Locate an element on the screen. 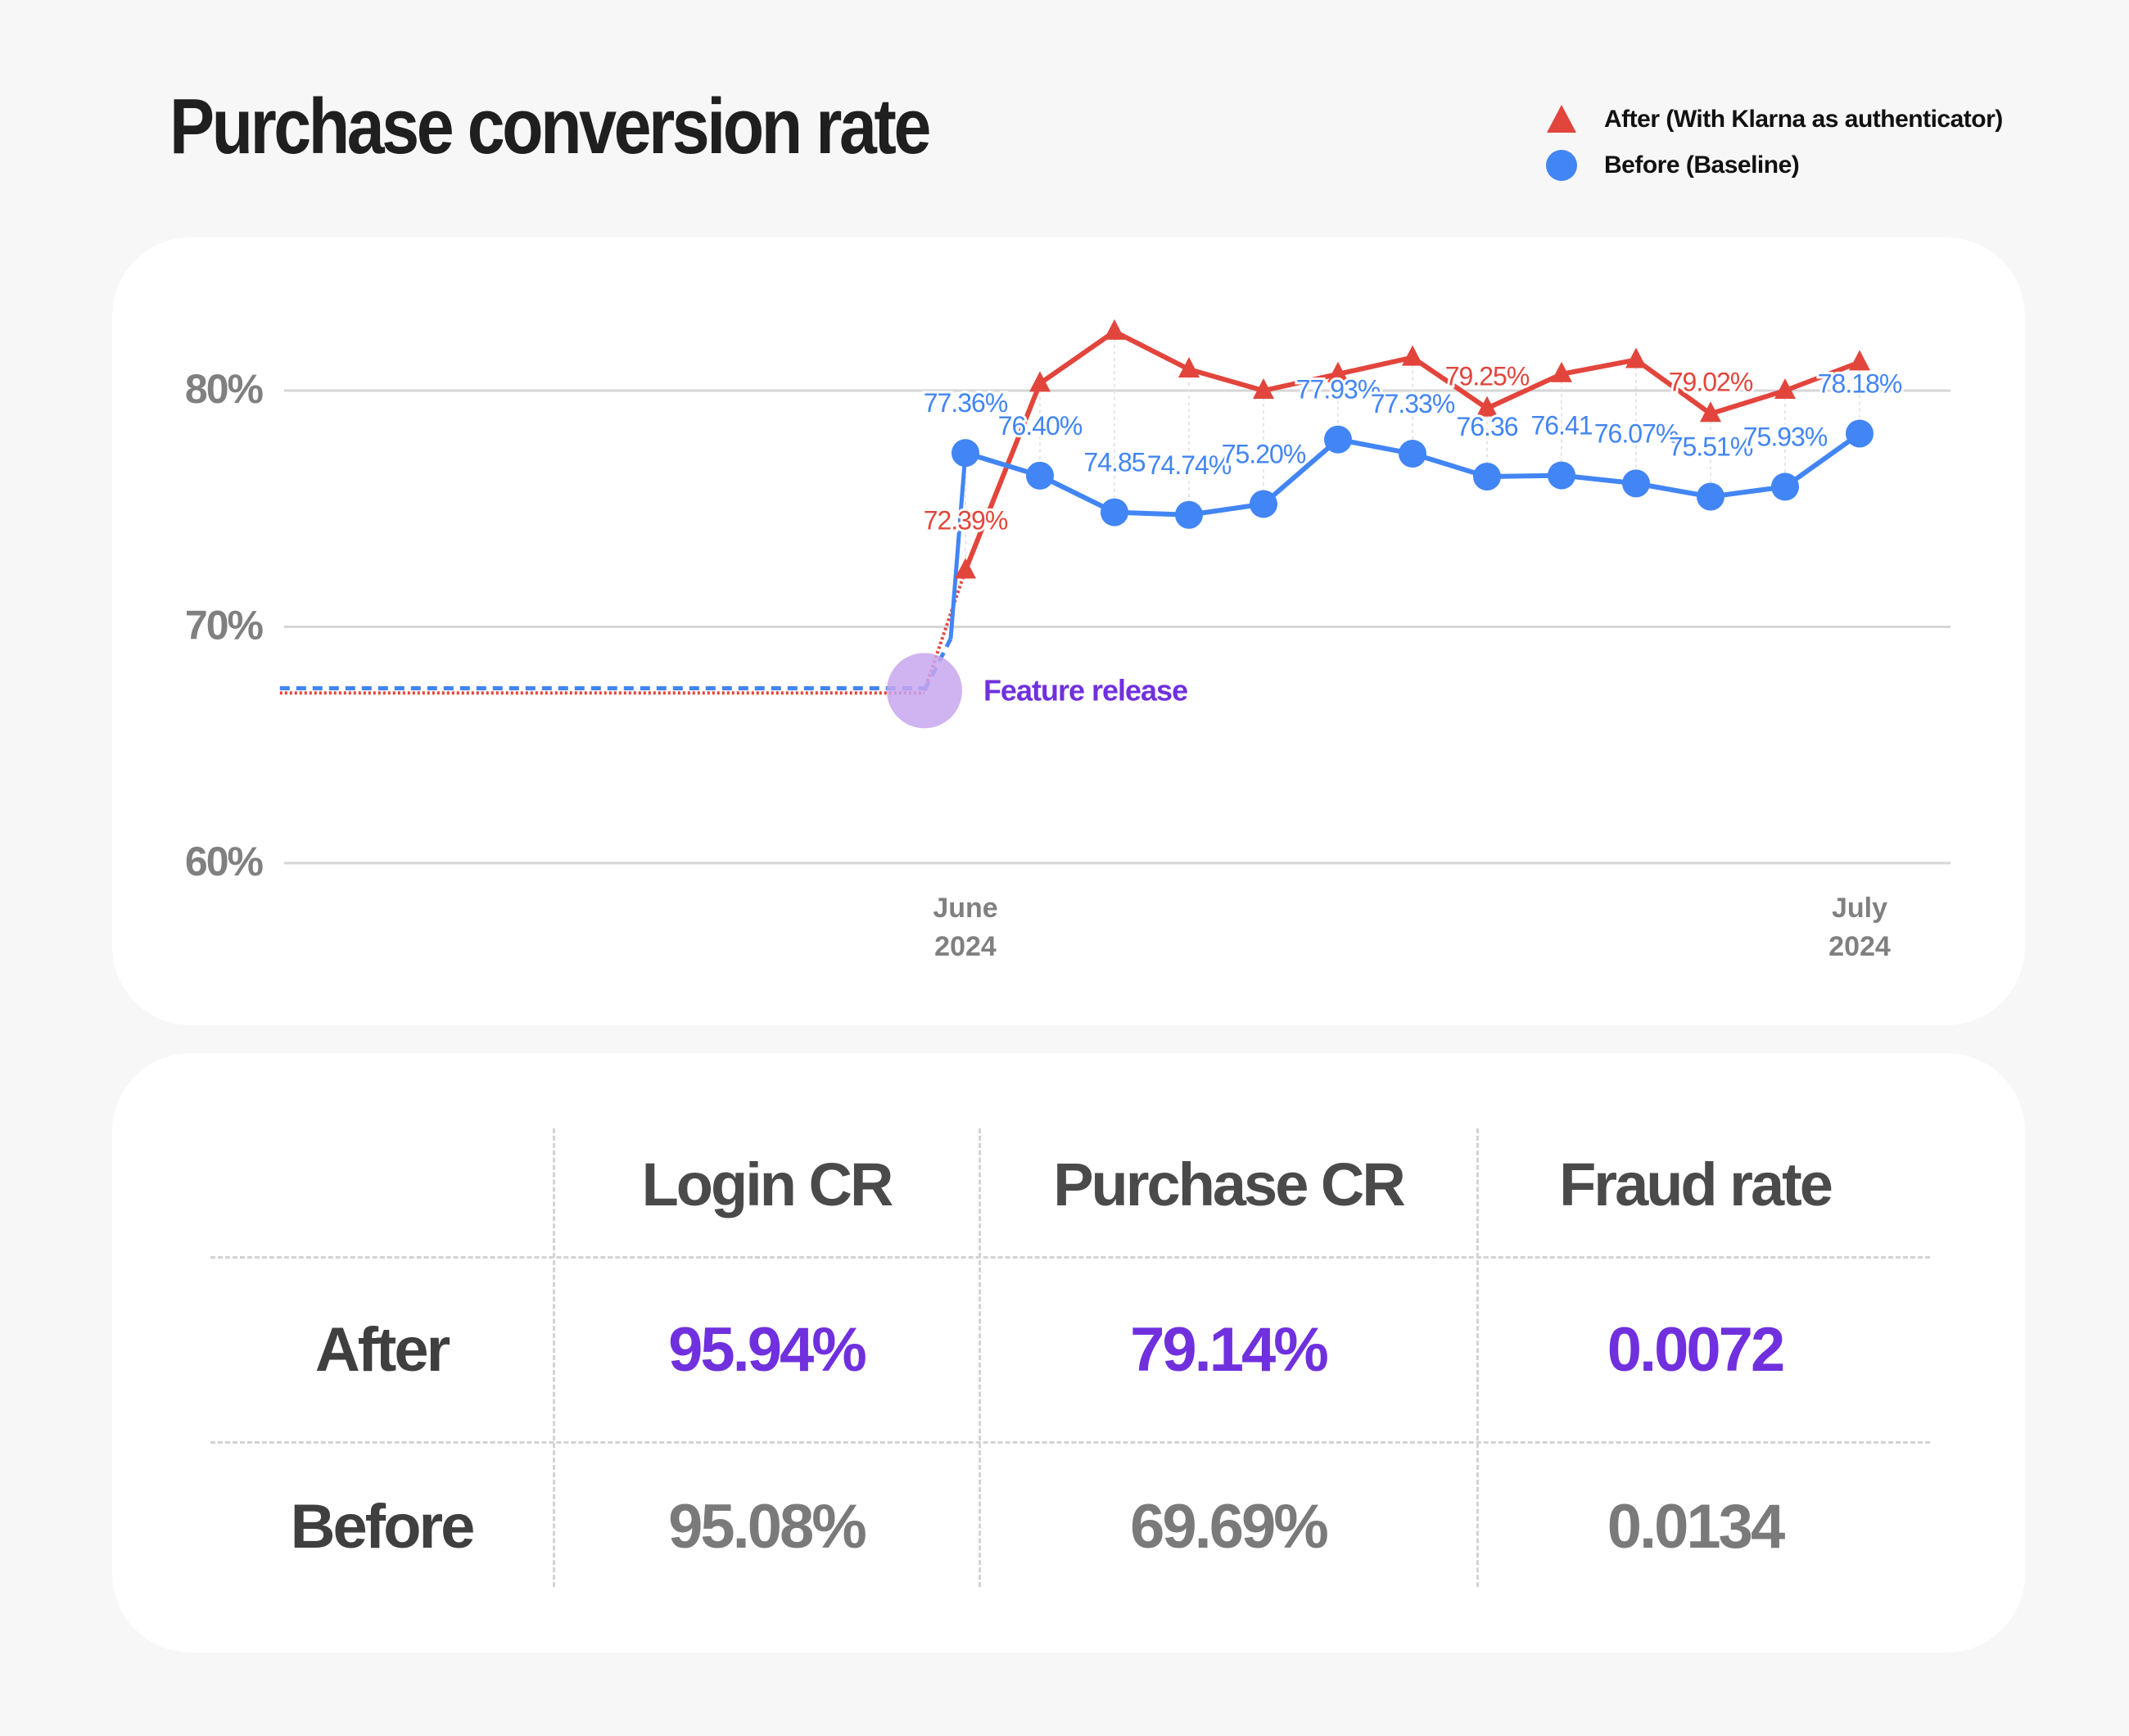 This screenshot has height=1736, width=2129. legend-item-before: Before (Baseline) is located at coordinates (1773, 165).